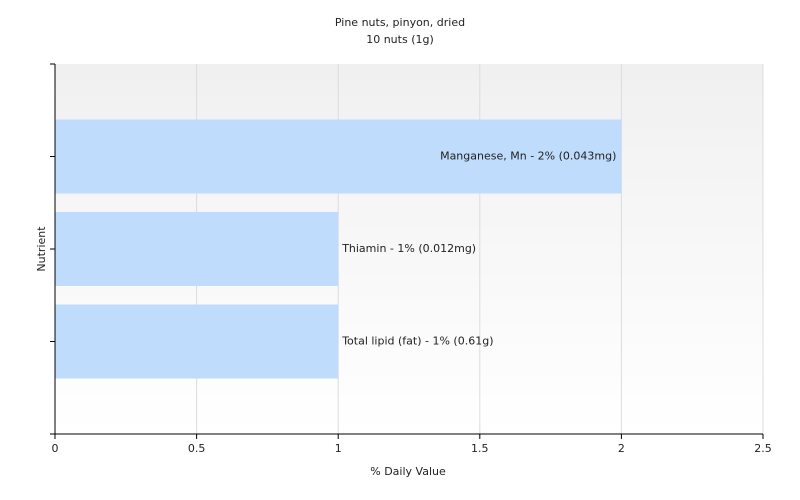  Describe the element at coordinates (528, 156) in the screenshot. I see `value-label: Manganese, Mn - 2% (0.043mg)` at that location.